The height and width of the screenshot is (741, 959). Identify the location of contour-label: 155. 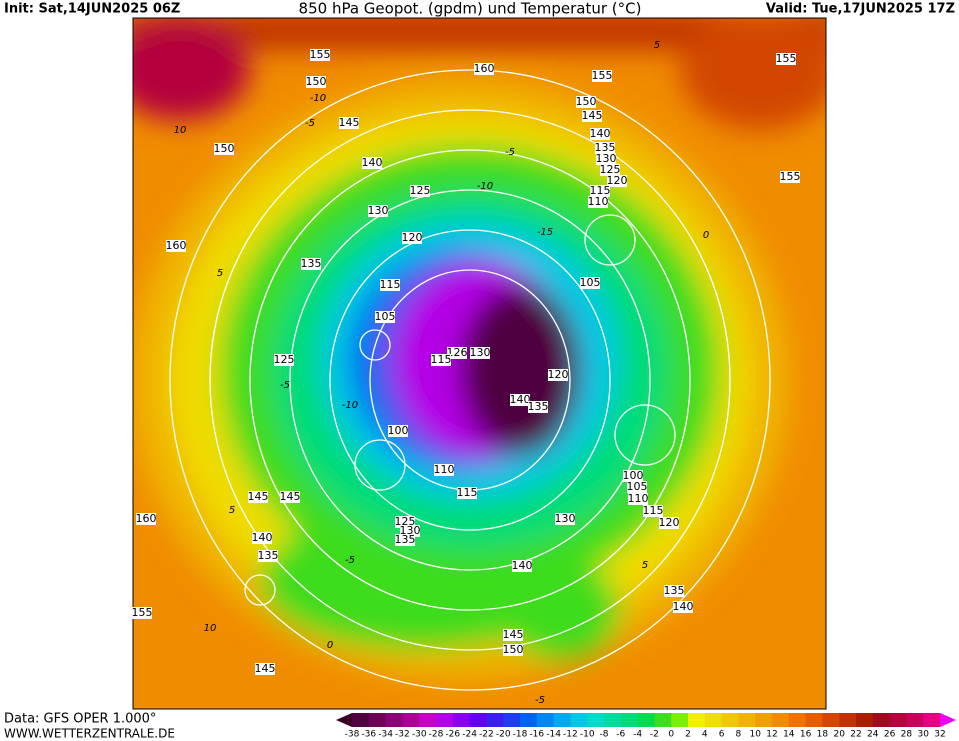
(320, 54).